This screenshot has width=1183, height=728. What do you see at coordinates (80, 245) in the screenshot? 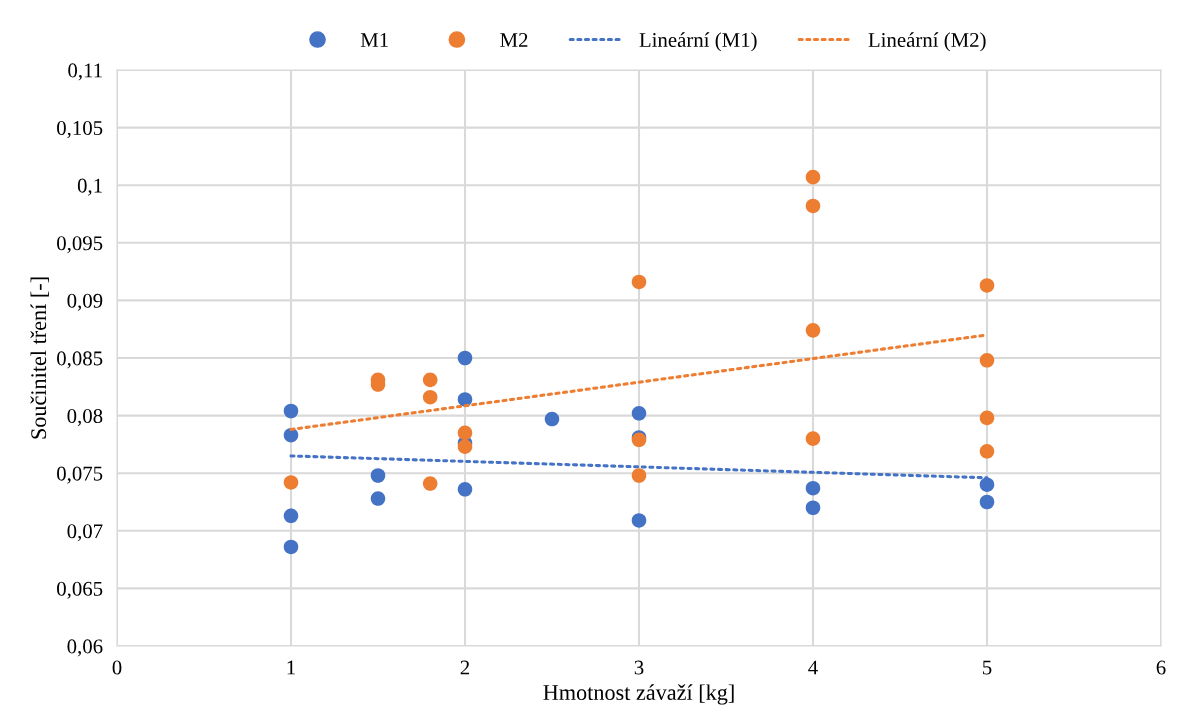
I see `y-tick-label: 0,095` at bounding box center [80, 245].